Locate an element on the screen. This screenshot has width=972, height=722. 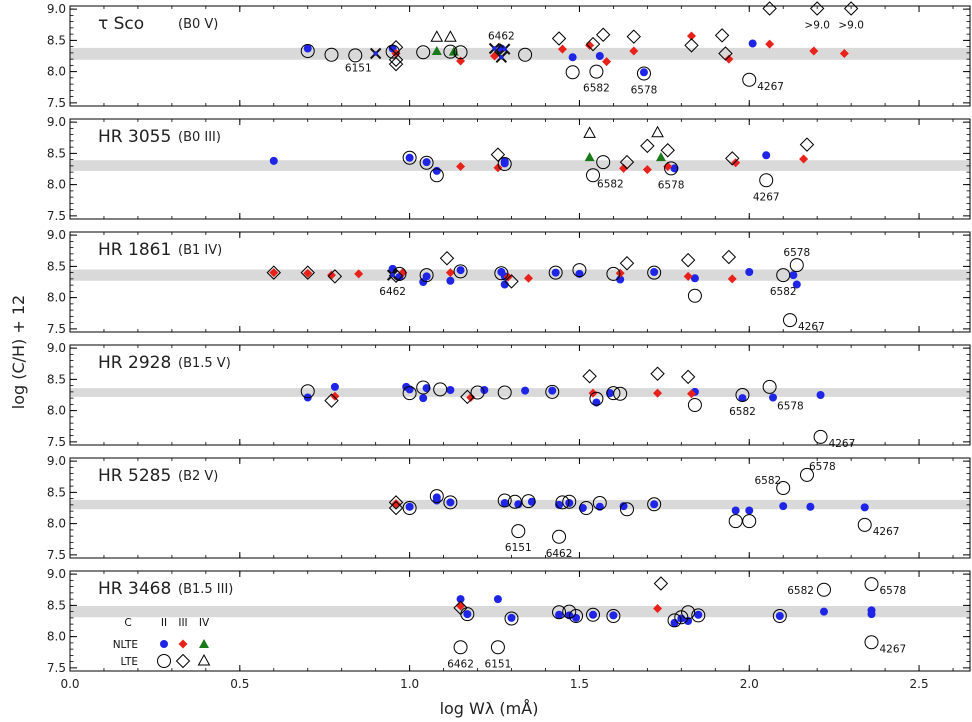
panel-title: HR 2928 is located at coordinates (134, 363).